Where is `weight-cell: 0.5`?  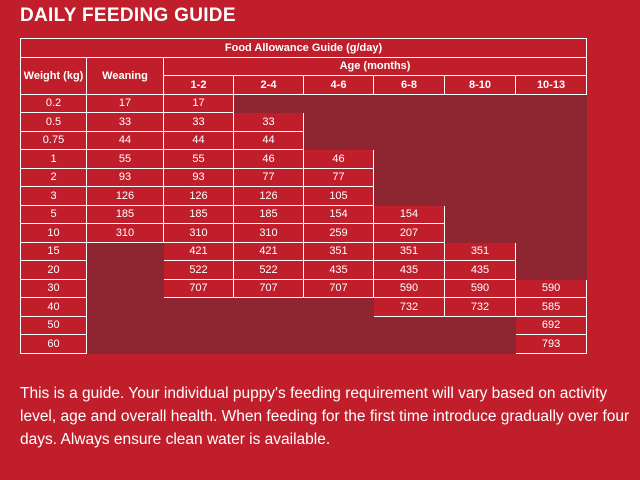
weight-cell: 0.5 is located at coordinates (53, 122).